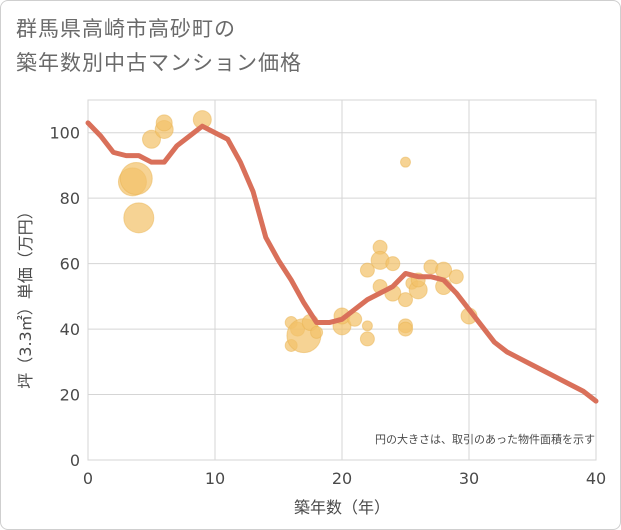  What do you see at coordinates (25, 295) in the screenshot?
I see `y-axis-label: 坪（3.3㎡）単価（万円）` at bounding box center [25, 295].